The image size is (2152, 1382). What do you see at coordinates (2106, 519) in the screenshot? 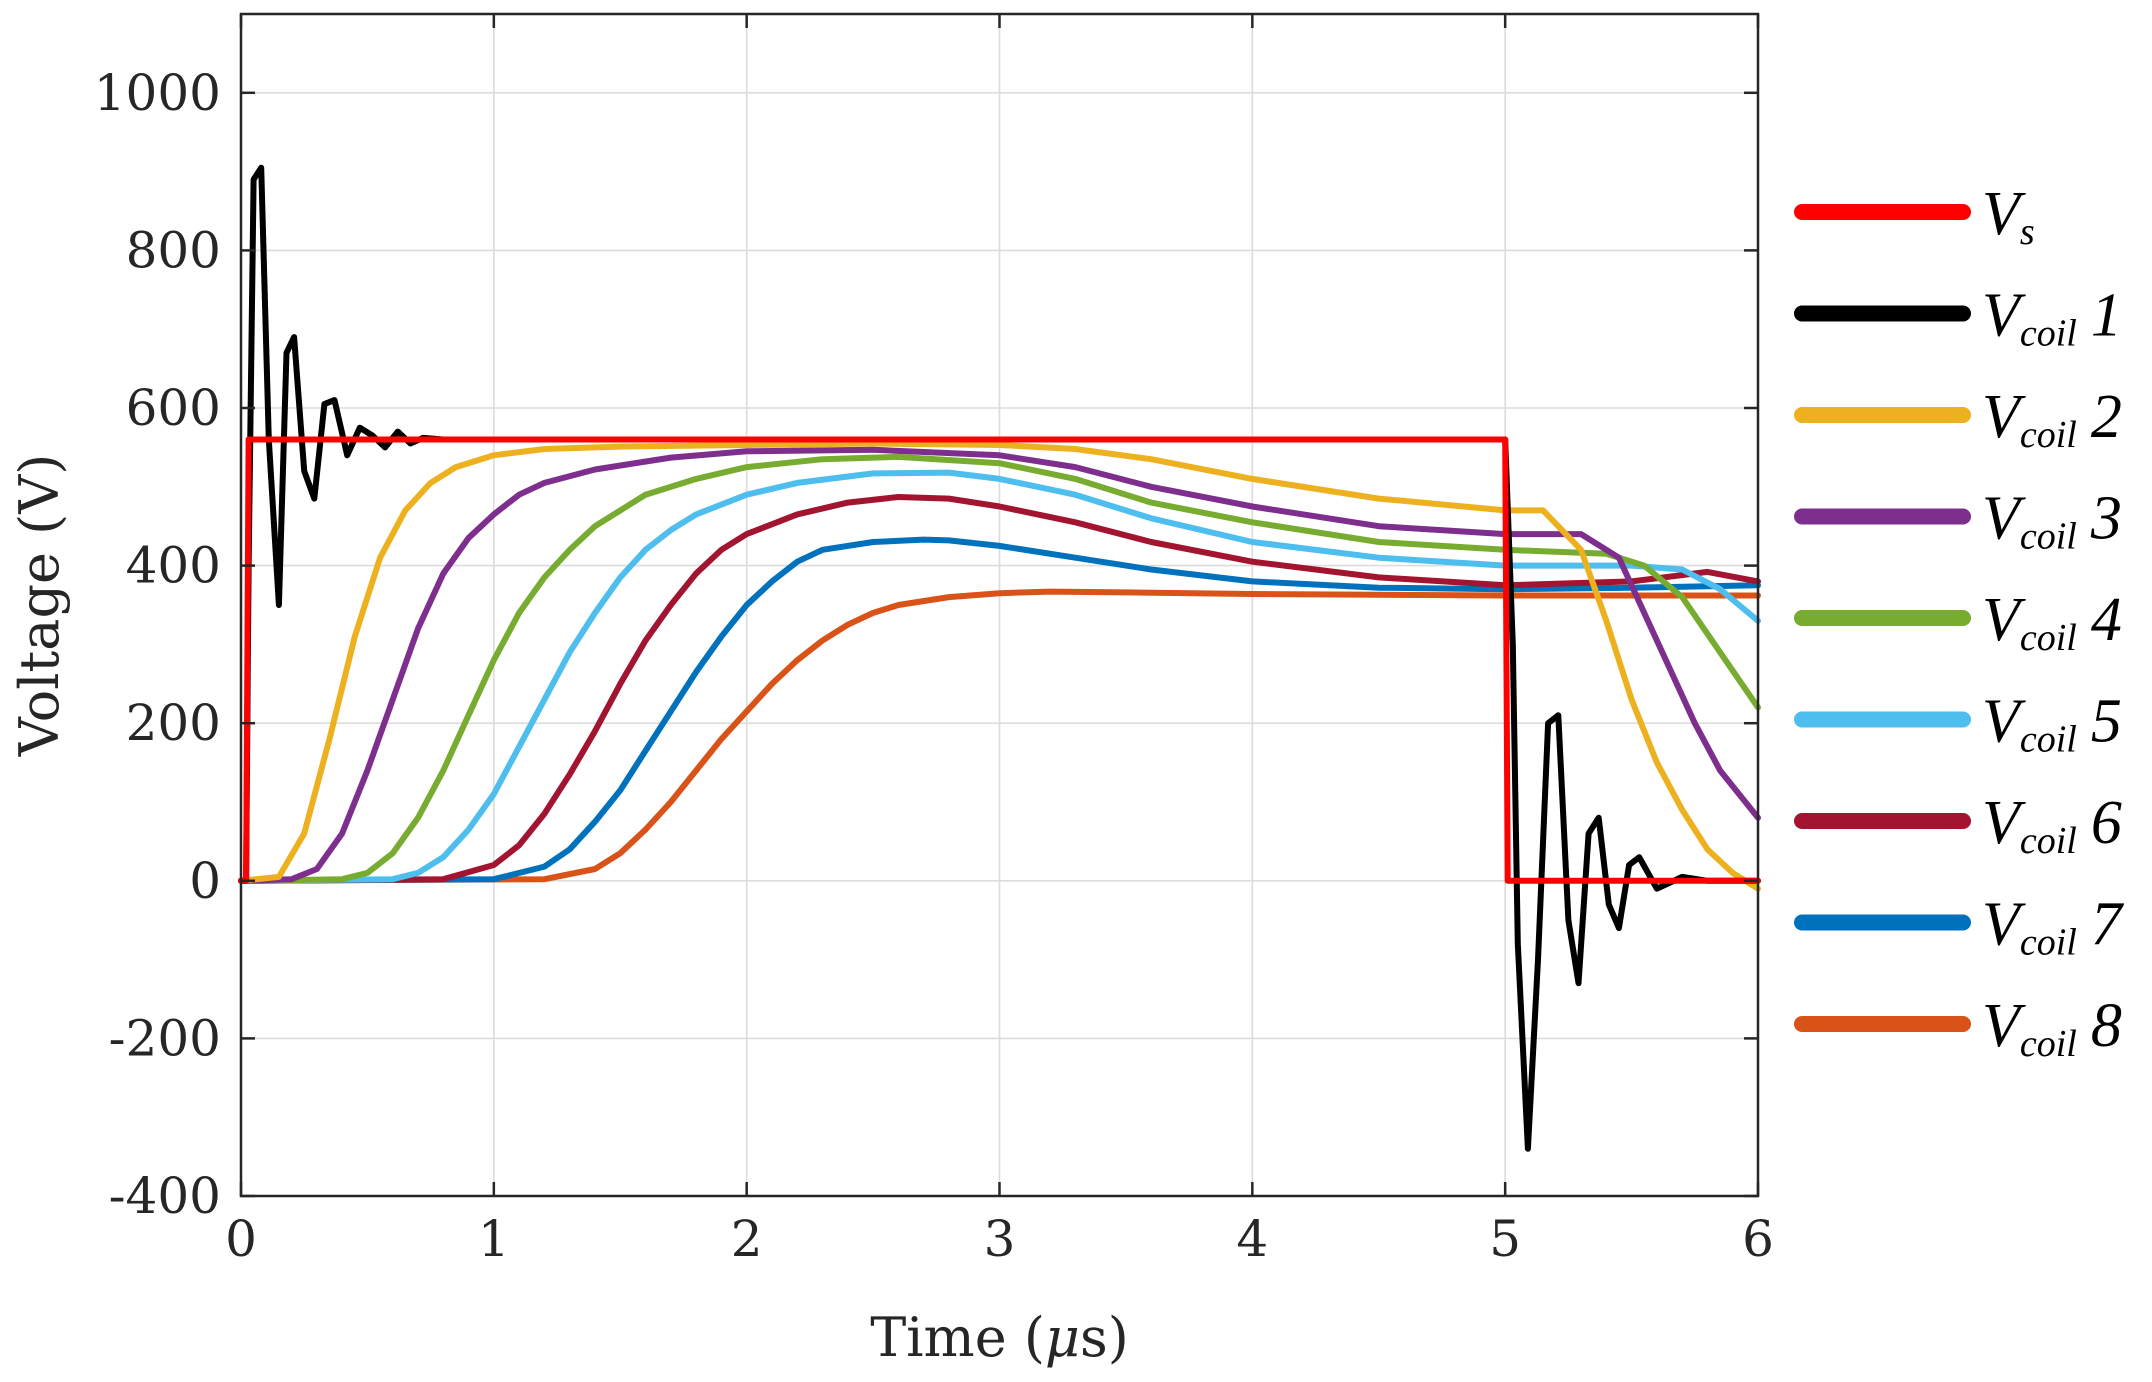
I see `legend-label-num: 3` at bounding box center [2106, 519].